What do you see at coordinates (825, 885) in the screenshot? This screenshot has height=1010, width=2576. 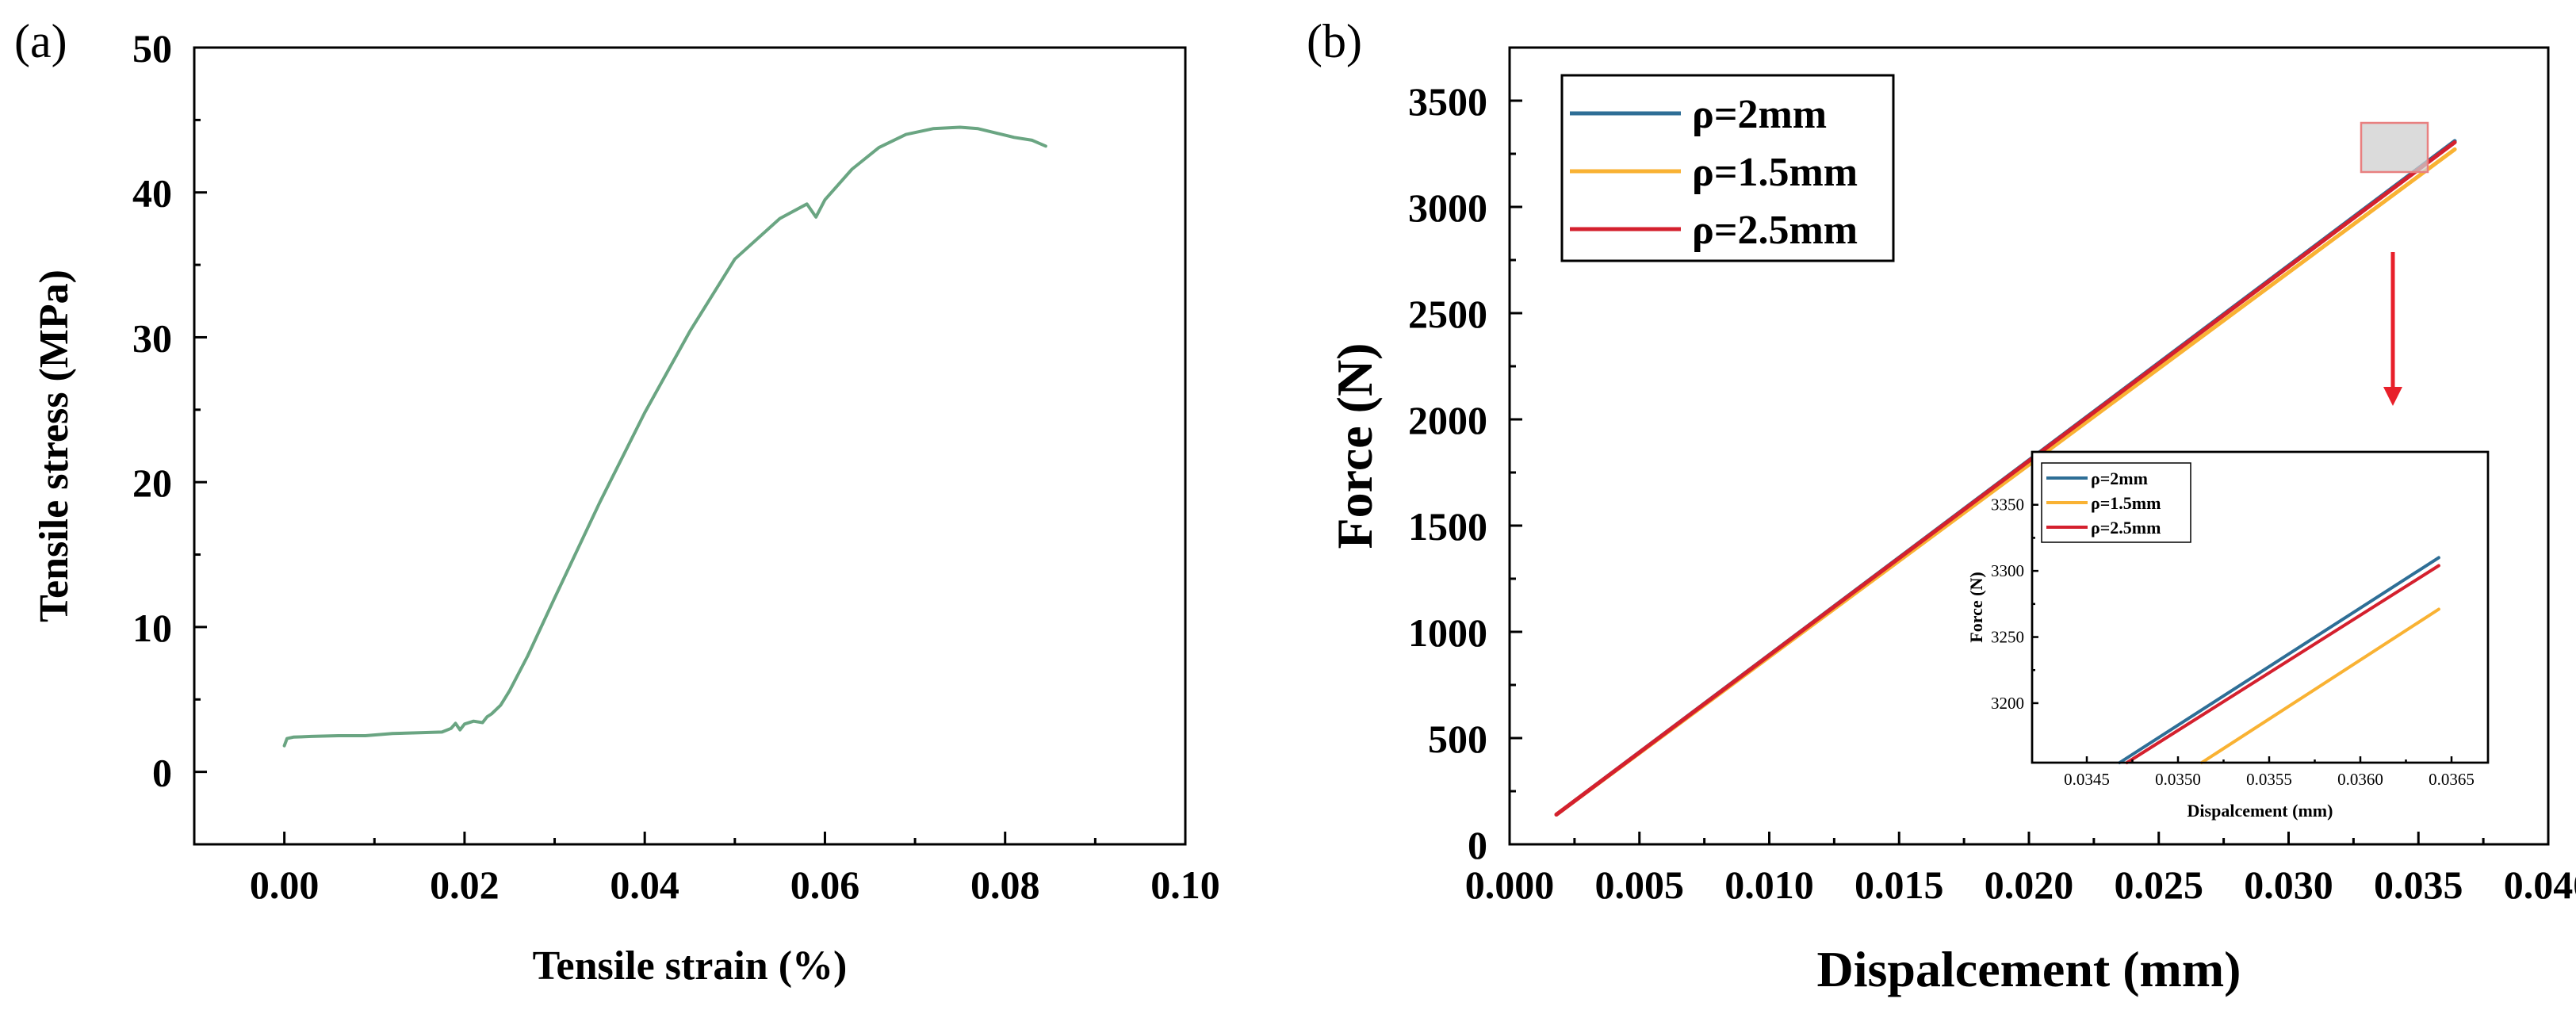 I see `panel-a-x-tick-label: 0.06` at bounding box center [825, 885].